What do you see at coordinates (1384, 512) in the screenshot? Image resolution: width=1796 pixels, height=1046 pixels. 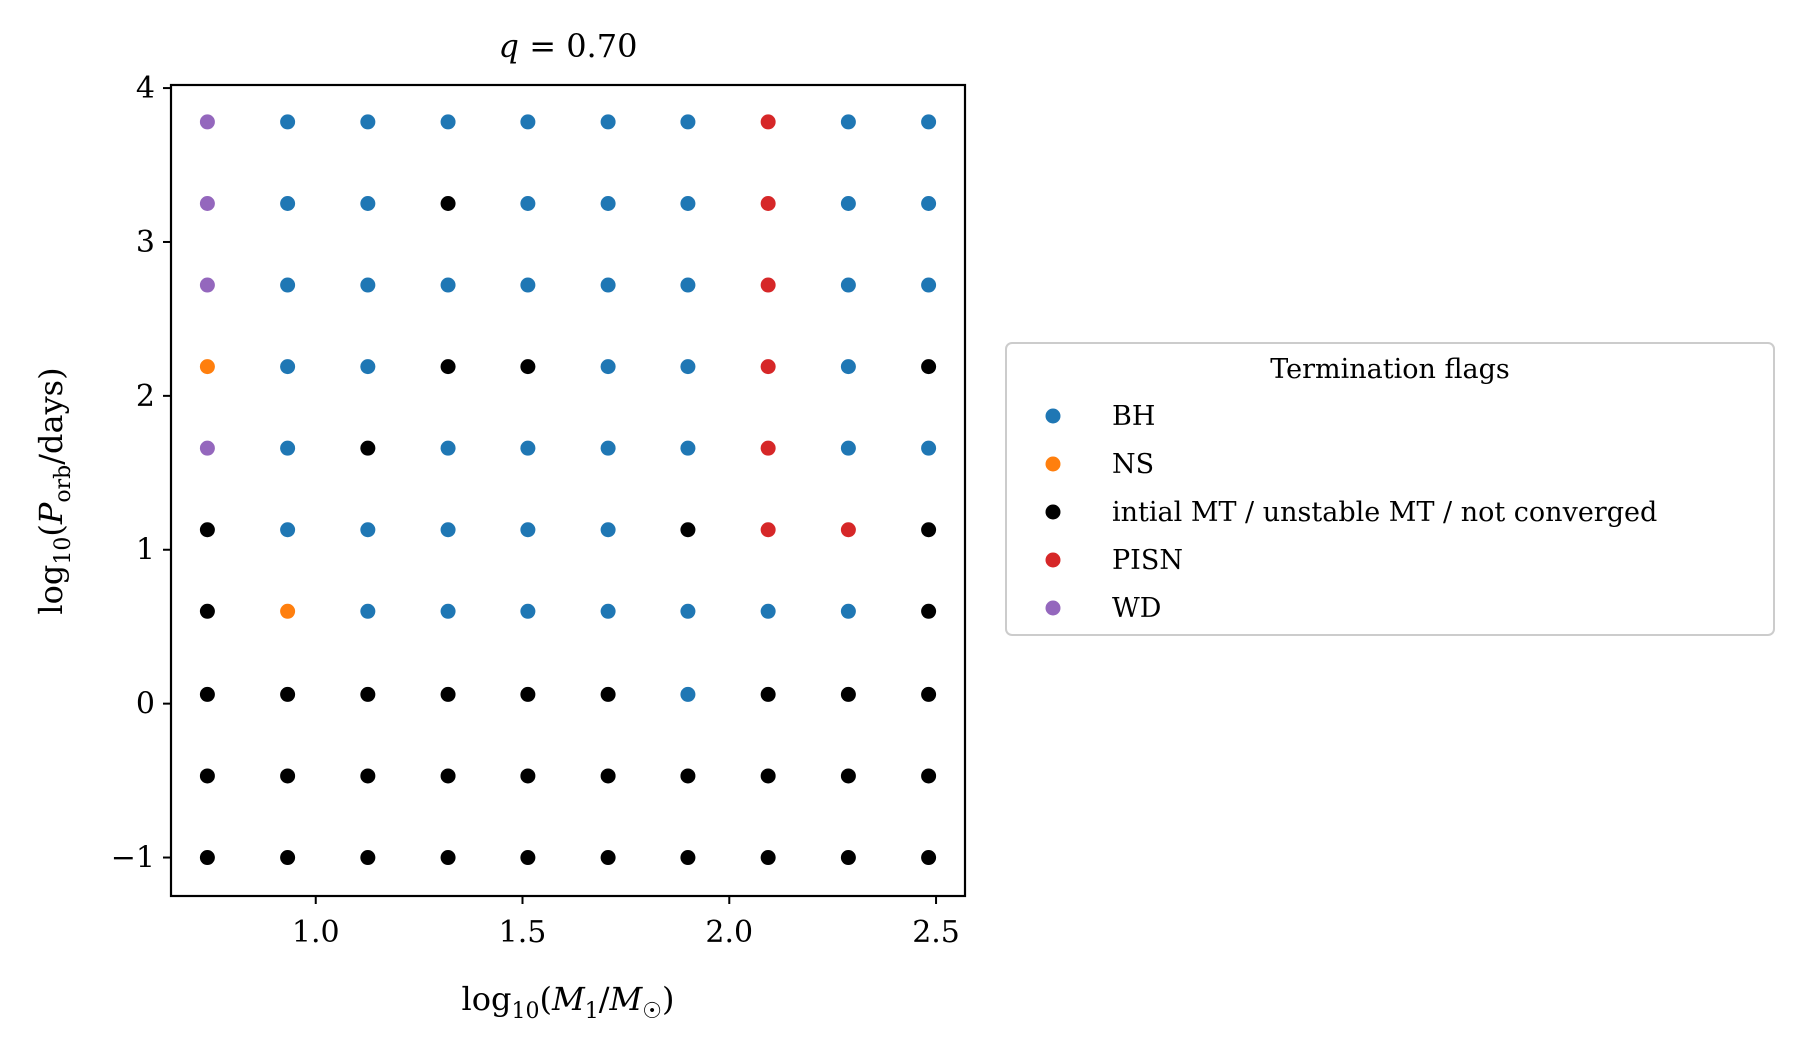 I see `legend-label-mt: intial MT / unstable MT / not converged` at bounding box center [1384, 512].